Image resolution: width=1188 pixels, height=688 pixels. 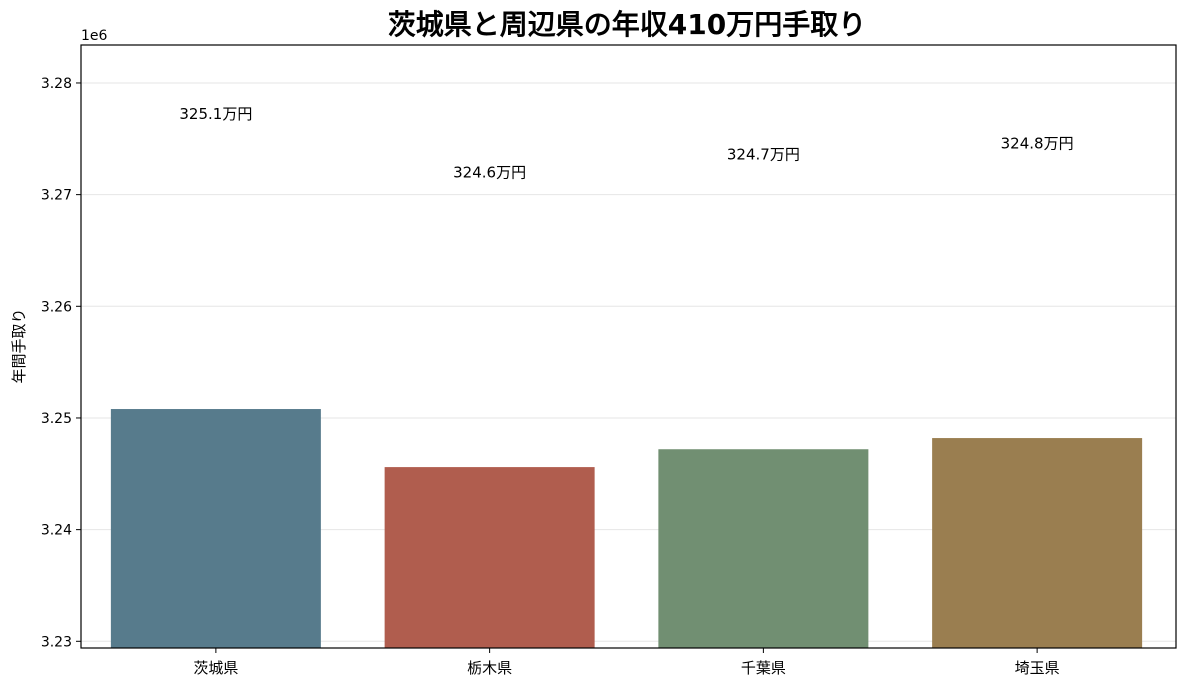 I want to click on y-axis: 3.23 3.24 3.25 3.26 3.27 3.28, so click(x=61, y=363).